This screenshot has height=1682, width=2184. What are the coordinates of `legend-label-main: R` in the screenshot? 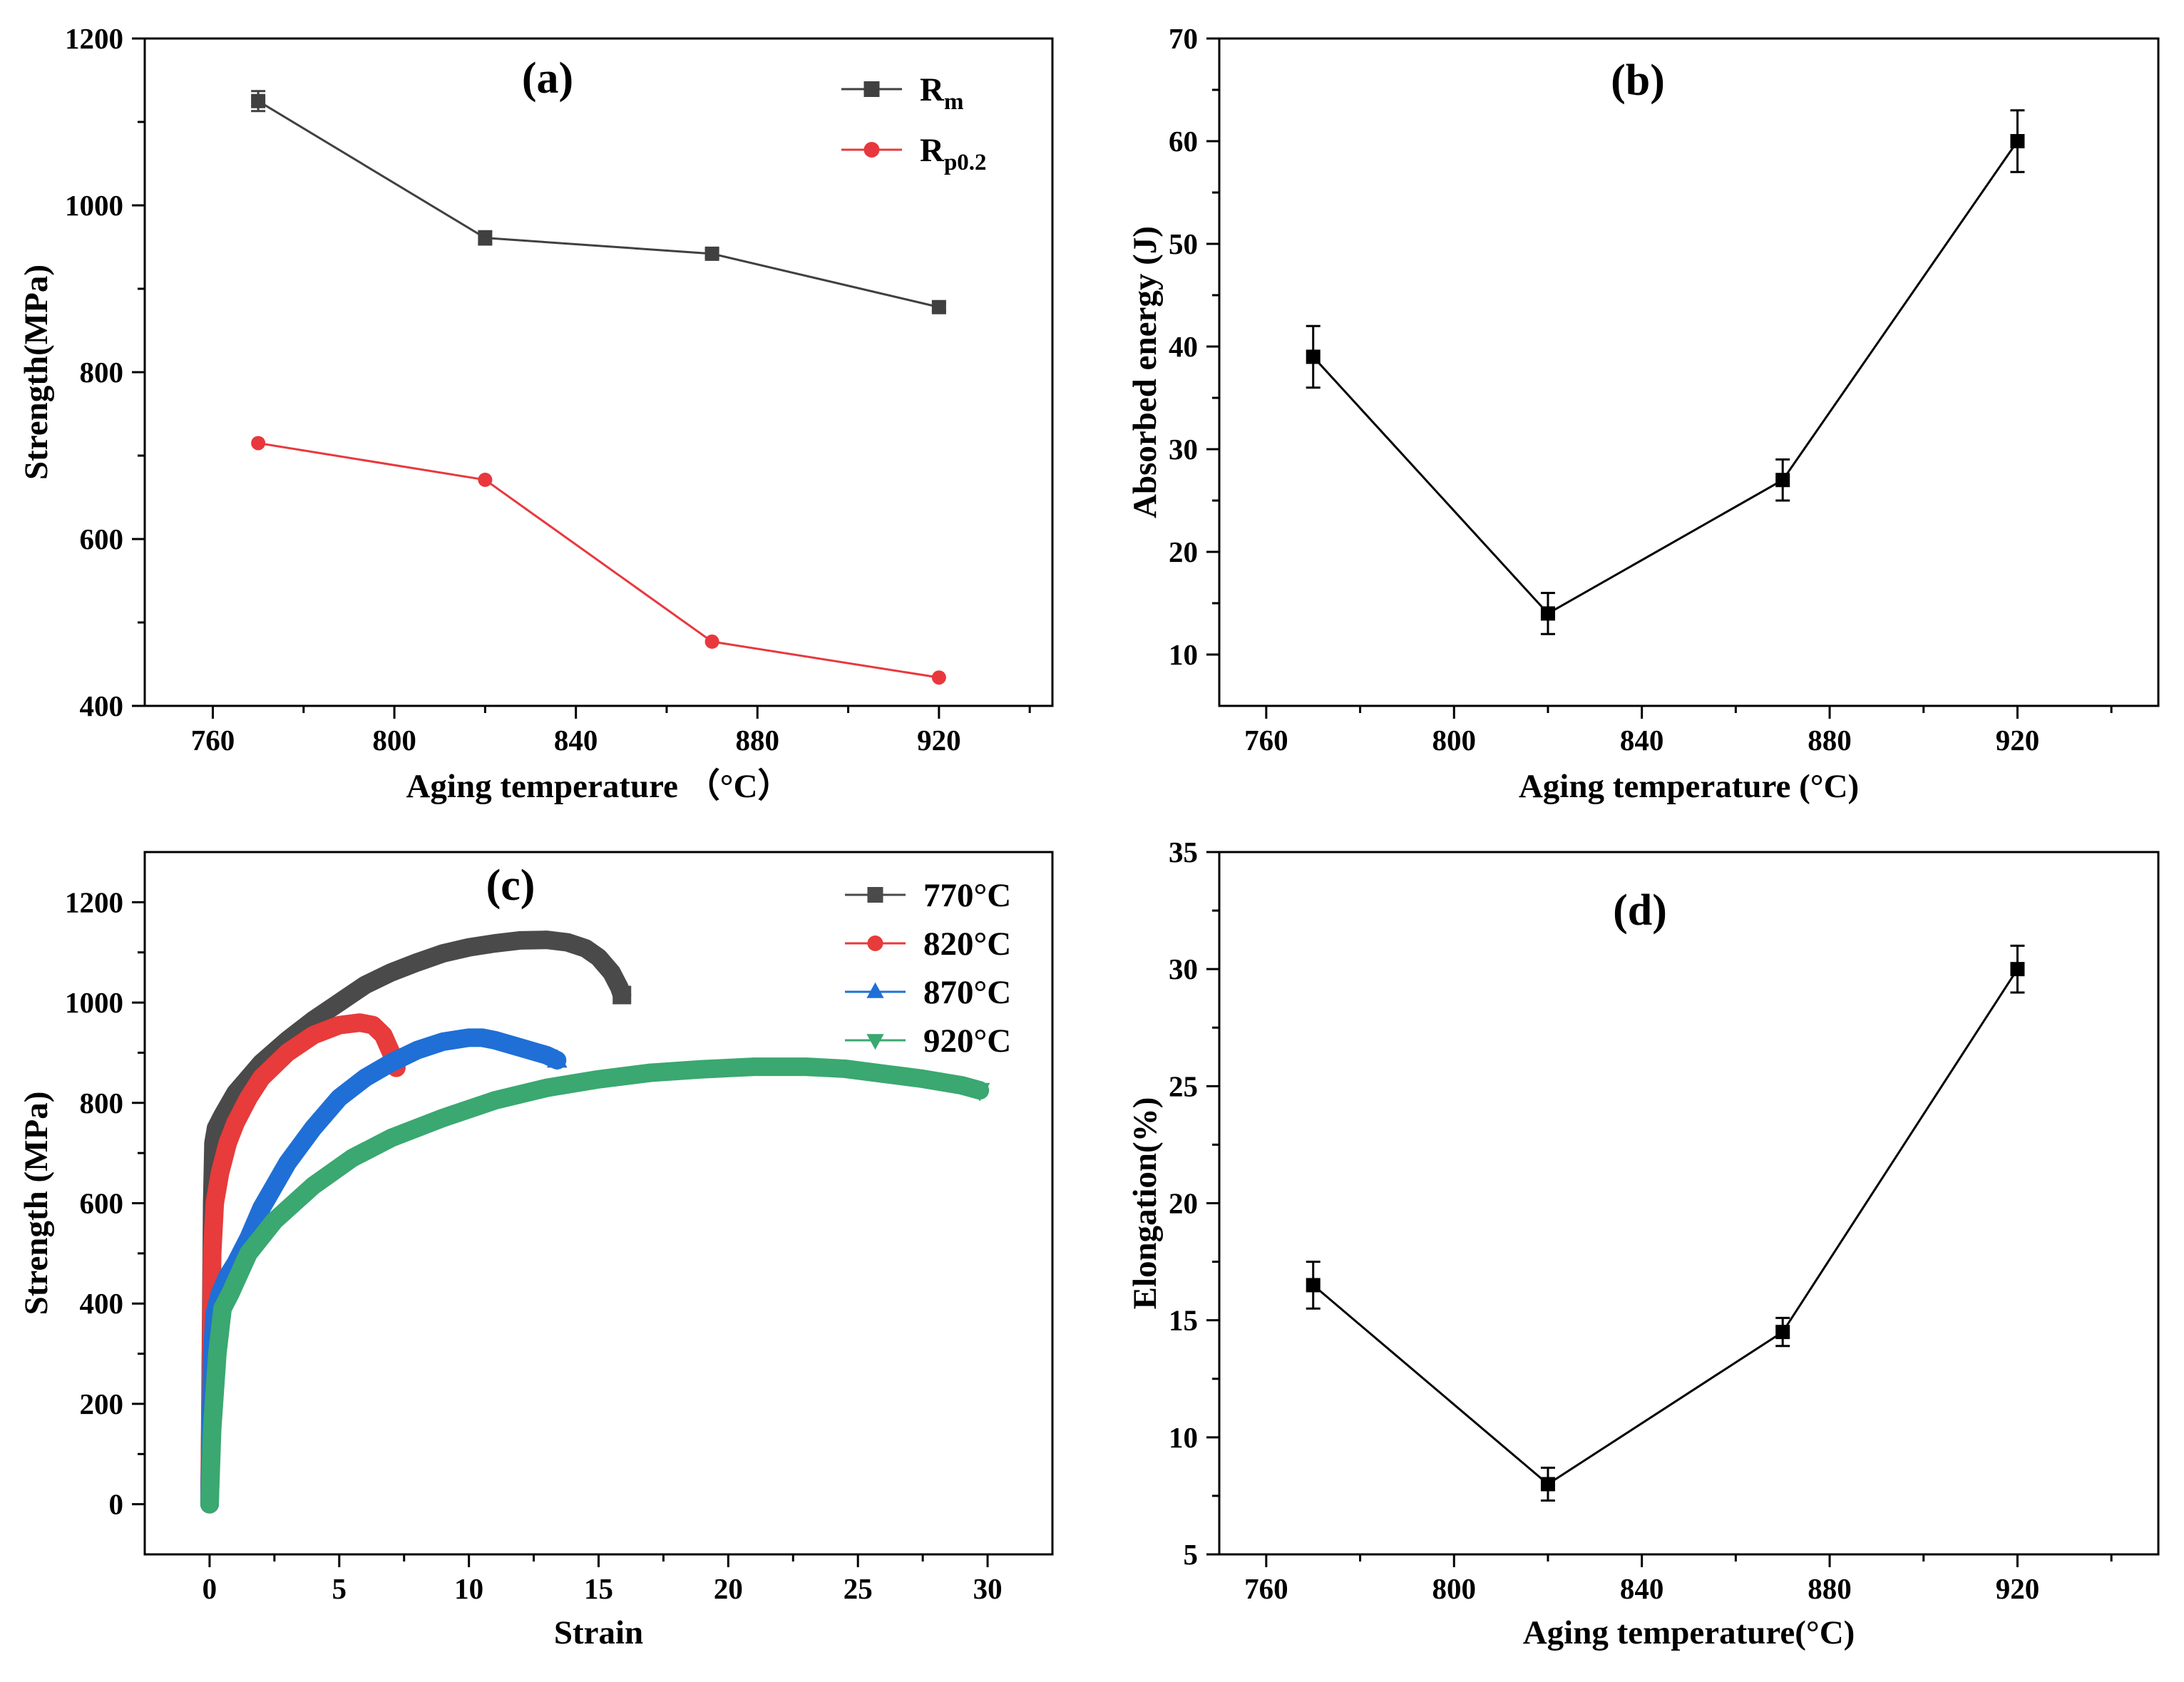 It's located at (932, 89).